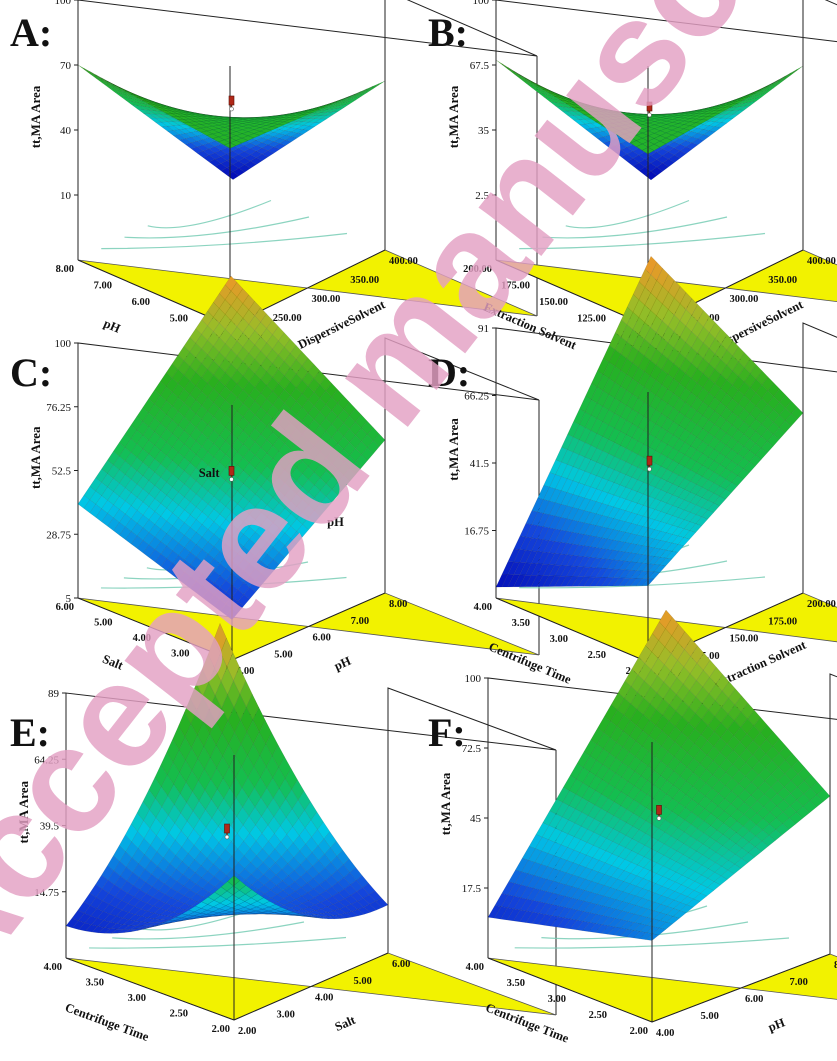 The width and height of the screenshot is (837, 1061). I want to click on x-tick-label: 150.00, so click(744, 639).